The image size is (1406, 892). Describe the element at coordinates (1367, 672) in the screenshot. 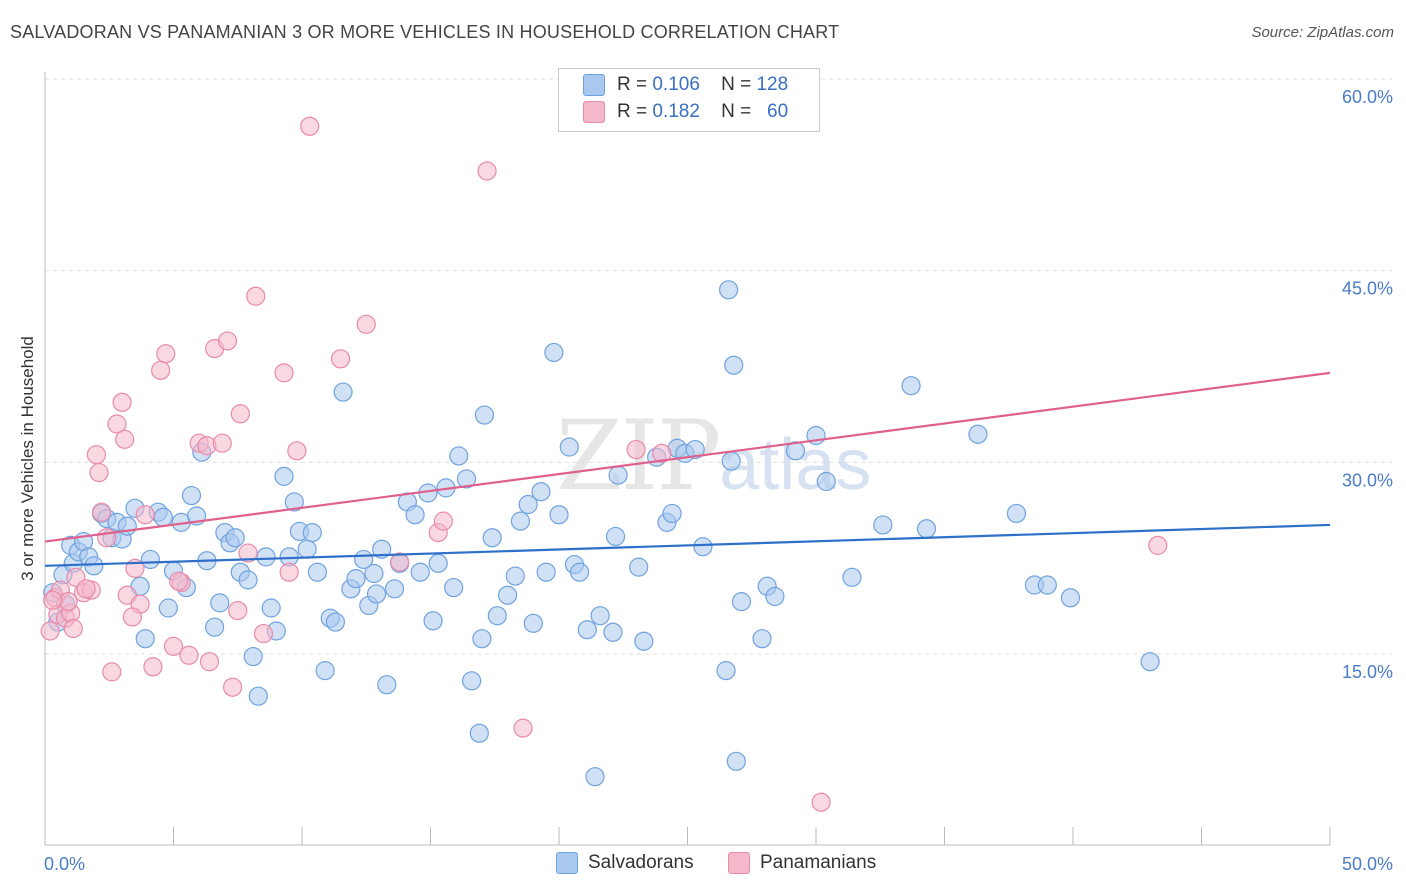

I see `y-tick-label: 15.0%` at that location.